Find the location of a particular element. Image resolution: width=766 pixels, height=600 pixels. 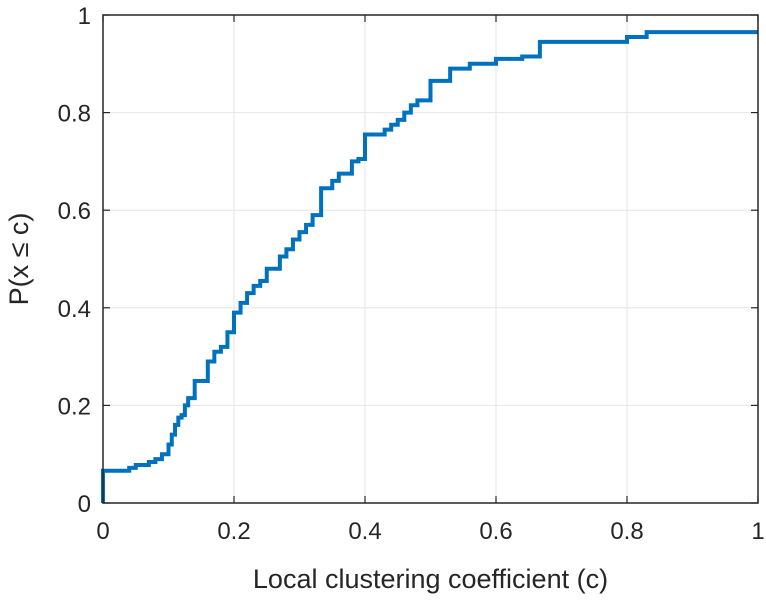

x-tick-labels: 0 0.2 0.4 0.6 0.8 1 is located at coordinates (430, 531).